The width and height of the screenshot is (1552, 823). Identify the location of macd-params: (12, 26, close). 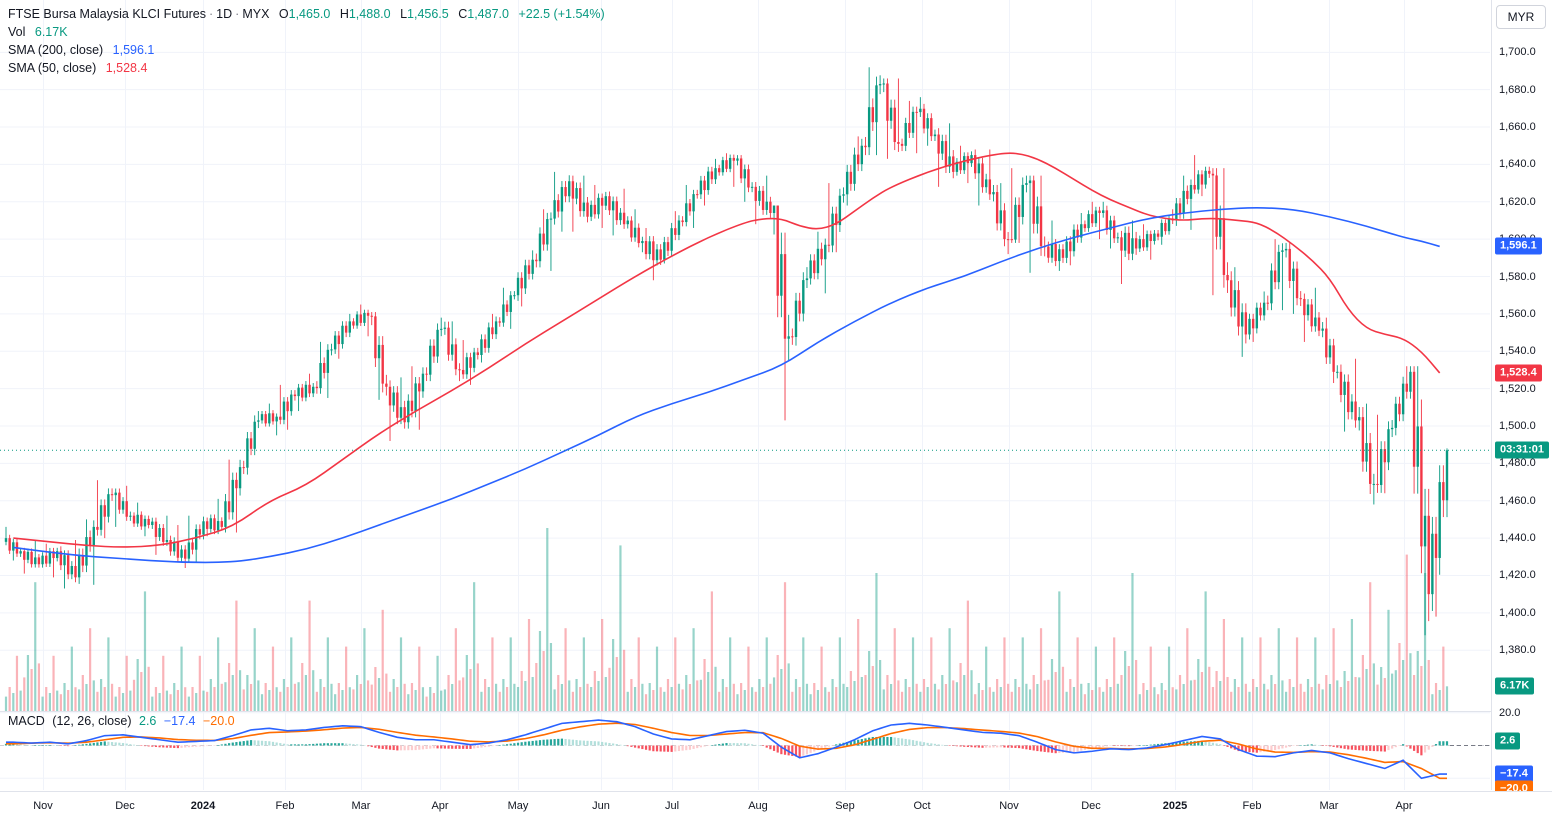
(92, 721).